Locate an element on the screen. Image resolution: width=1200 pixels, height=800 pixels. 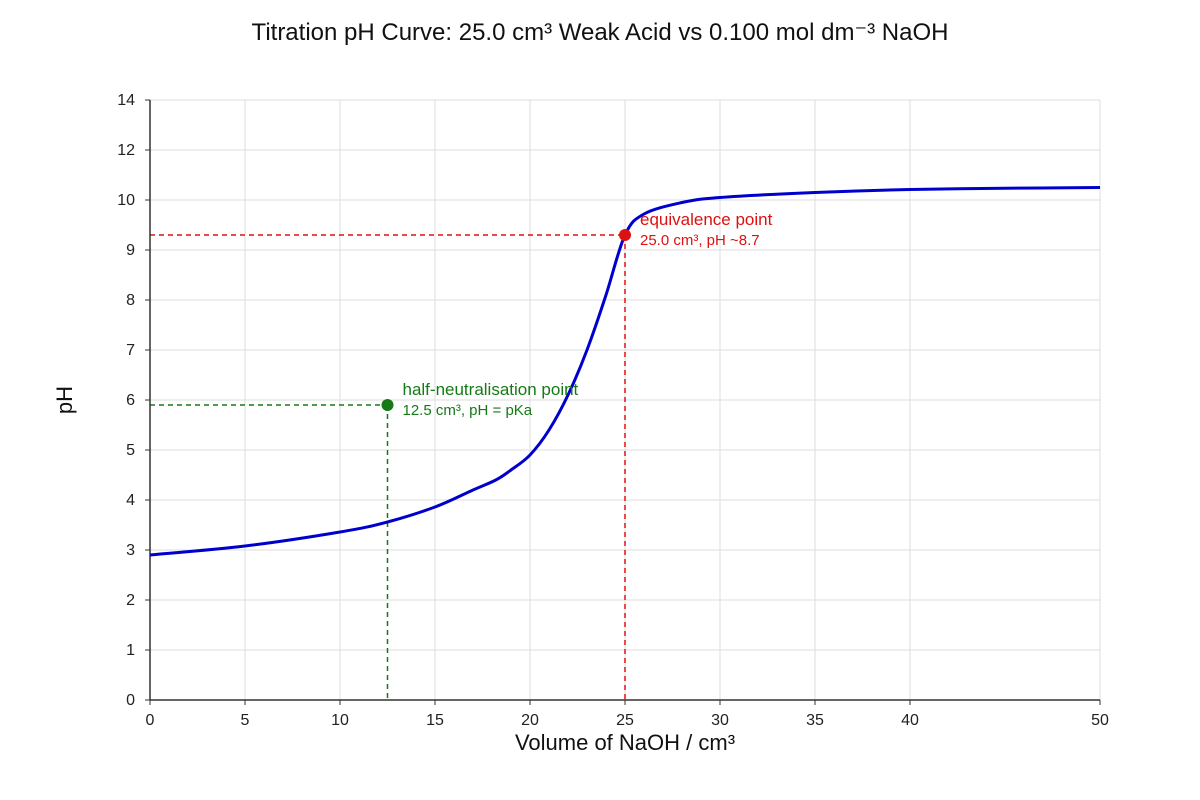
half-neutralisation-label: half-neutralisation point is located at coordinates (491, 389).